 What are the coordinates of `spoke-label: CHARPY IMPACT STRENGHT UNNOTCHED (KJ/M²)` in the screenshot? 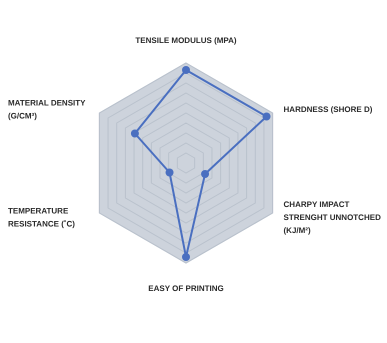 It's located at (333, 217).